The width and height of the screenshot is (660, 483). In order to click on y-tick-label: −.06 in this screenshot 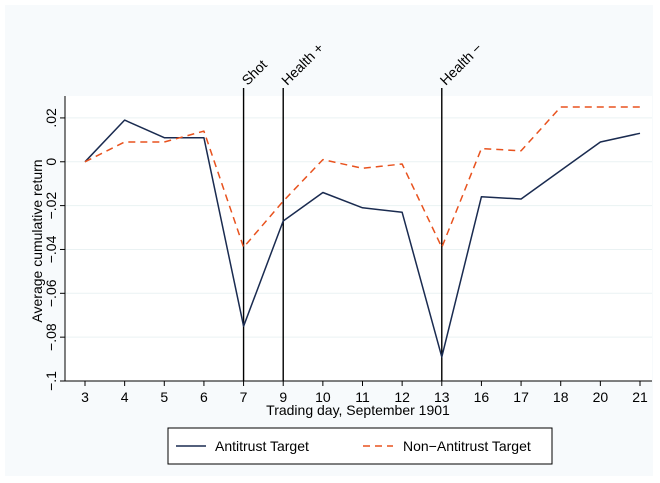, I will do `click(51, 293)`.